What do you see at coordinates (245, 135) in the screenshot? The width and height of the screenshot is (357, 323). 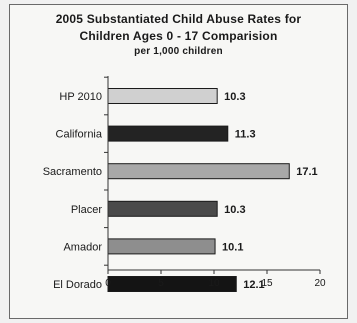 I see `value-label: 11.3` at bounding box center [245, 135].